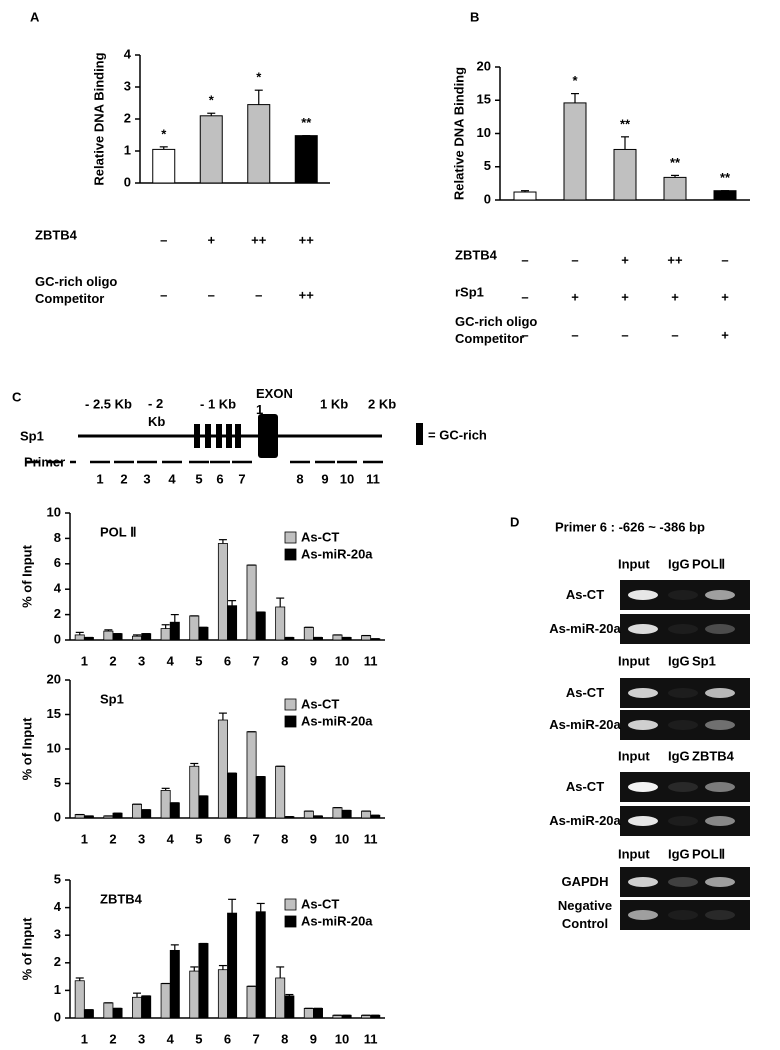  Describe the element at coordinates (585, 914) in the screenshot. I see `gel-row-label: Negative Control` at that location.